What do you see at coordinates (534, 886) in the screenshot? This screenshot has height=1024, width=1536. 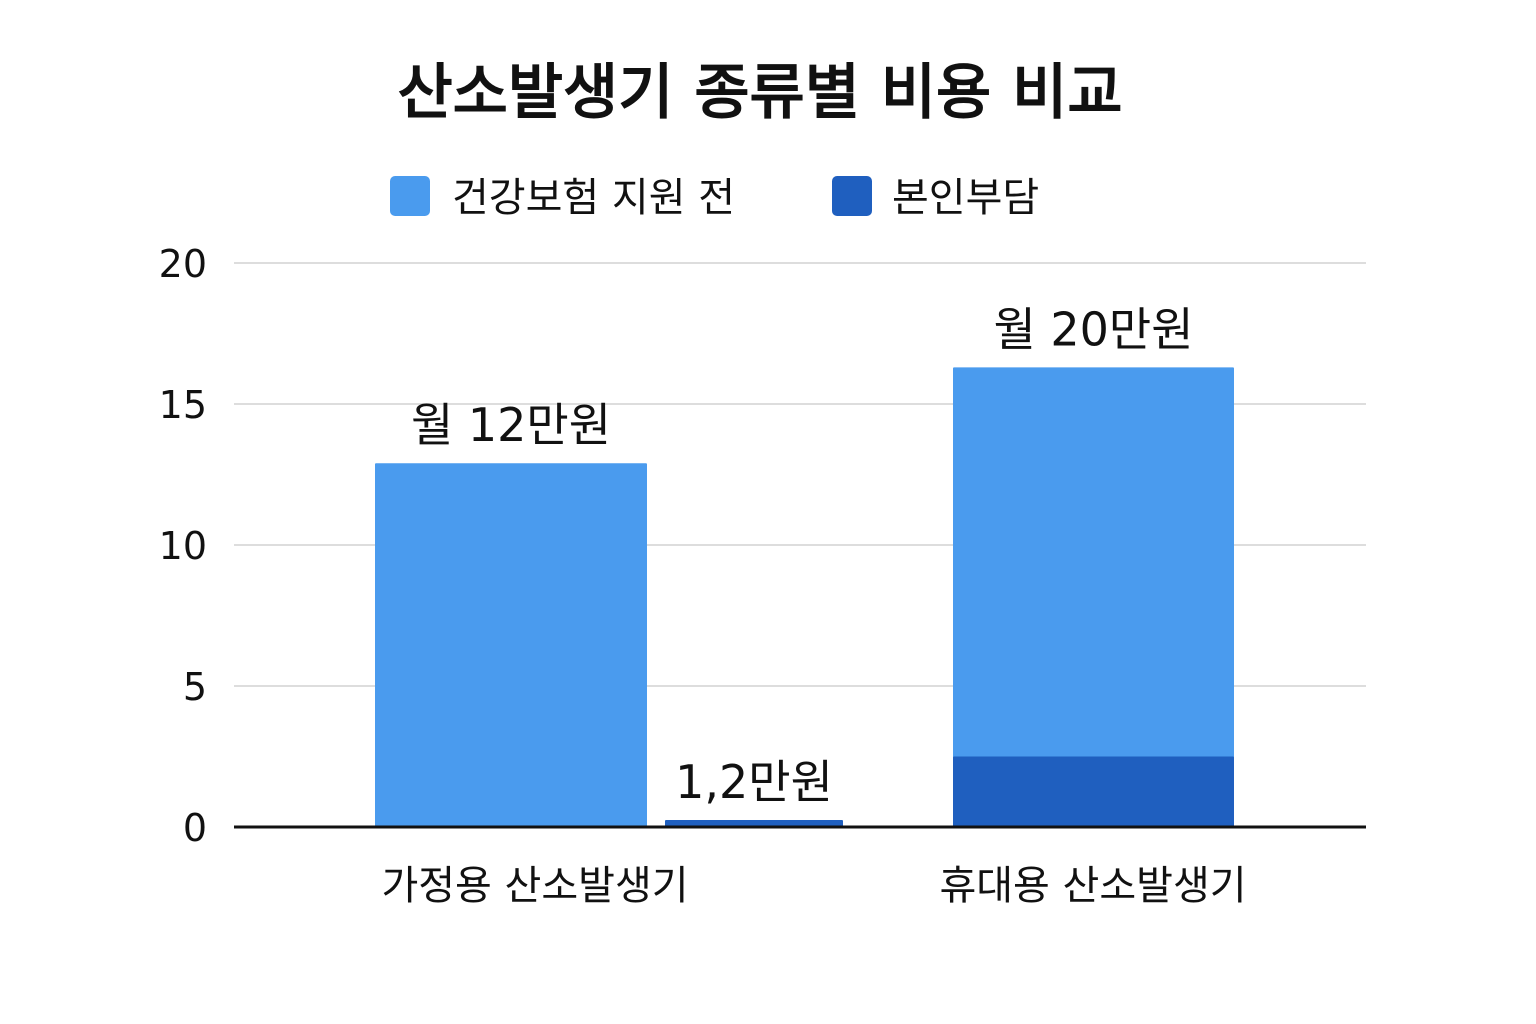 I see `x-category-label-1: 가정용 산소발생기` at bounding box center [534, 886].